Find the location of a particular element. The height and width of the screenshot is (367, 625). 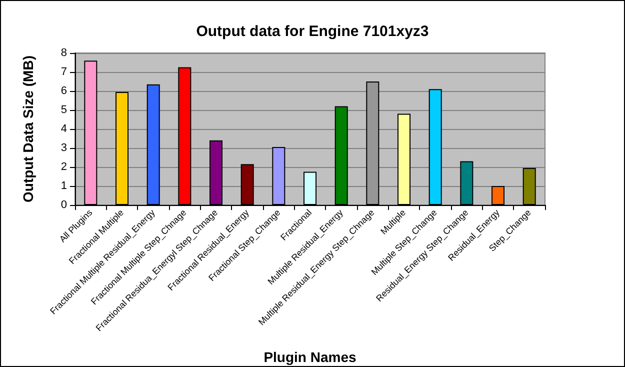

y-axis-title: Output Data Size (MB) is located at coordinates (28, 129).